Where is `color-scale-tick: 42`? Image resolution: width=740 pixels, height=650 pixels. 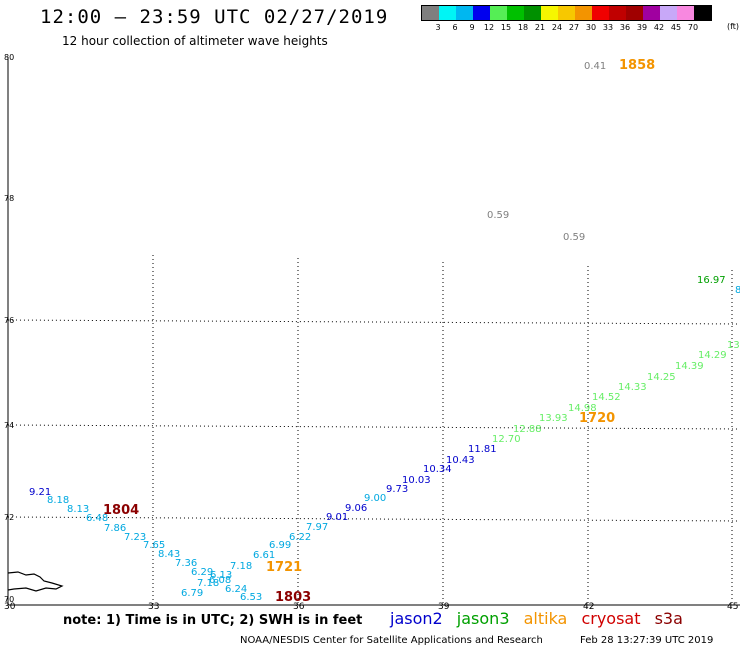
color-scale-tick: 42 is located at coordinates (659, 27).